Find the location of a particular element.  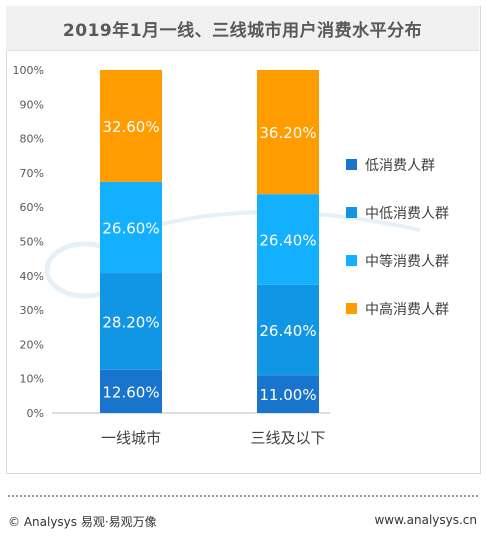

data-label: 11.00% is located at coordinates (287, 395).